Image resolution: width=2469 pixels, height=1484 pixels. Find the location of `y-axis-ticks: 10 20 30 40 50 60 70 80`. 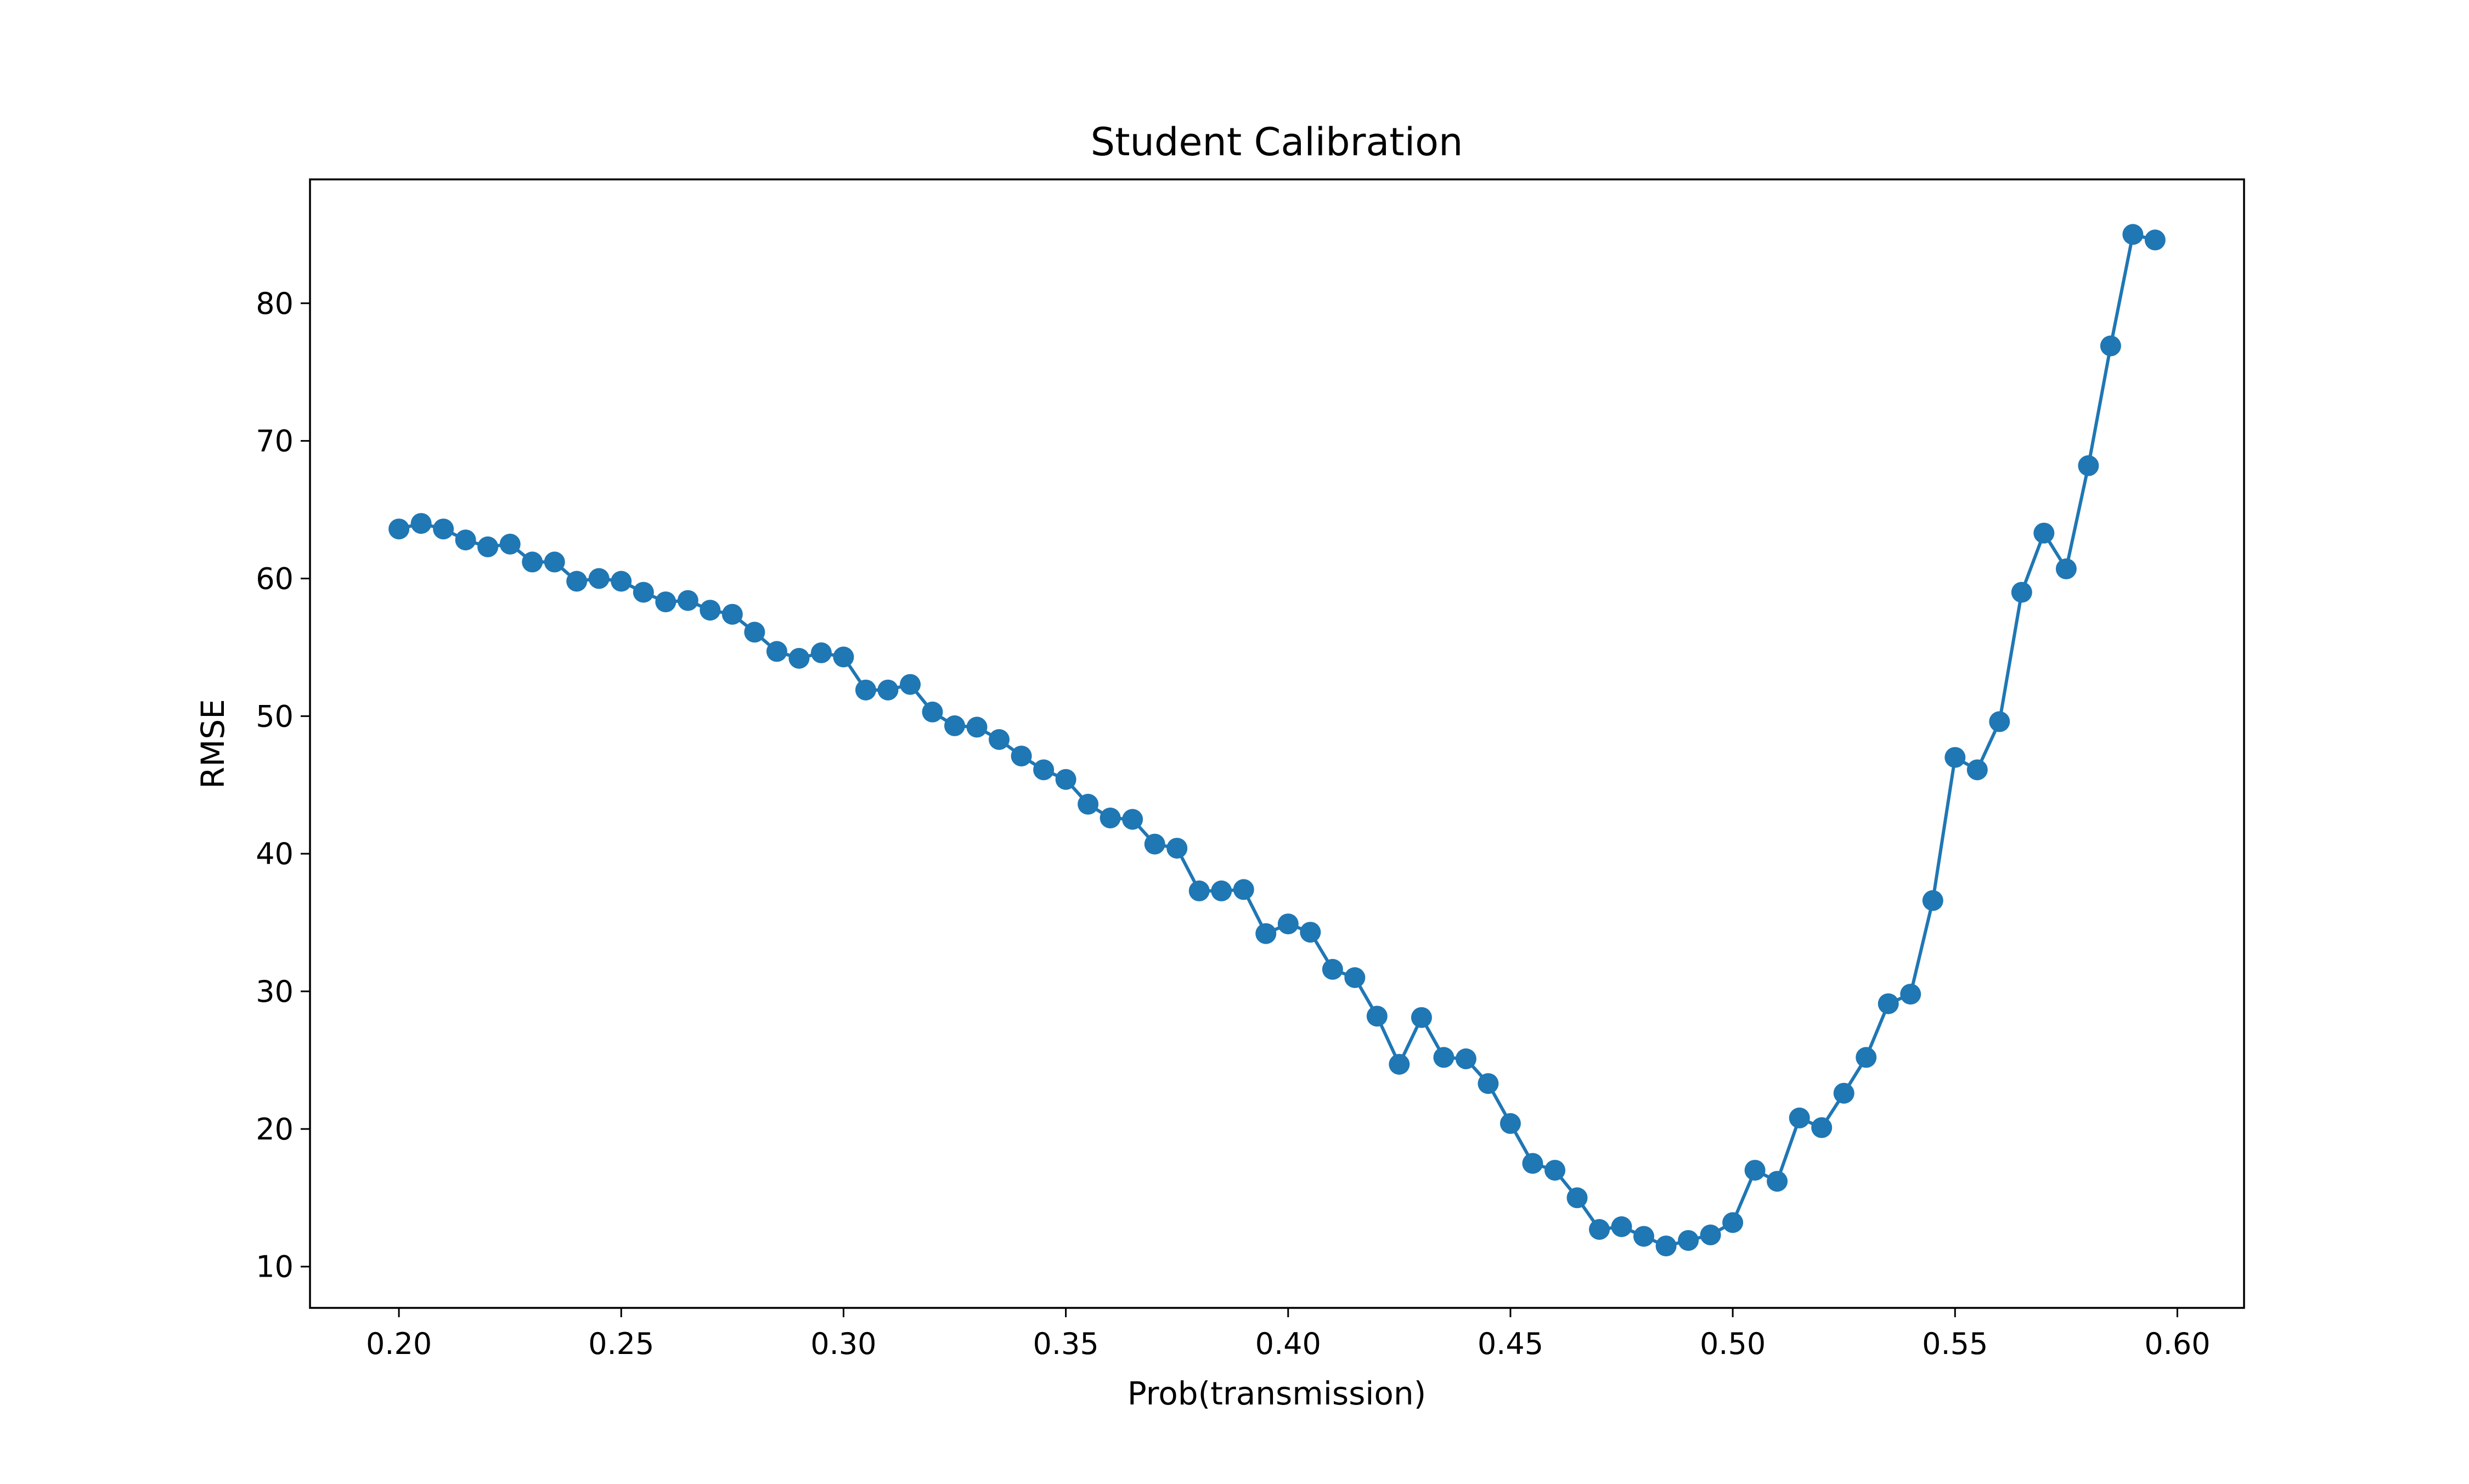

y-axis-ticks: 10 20 30 40 50 60 70 80 is located at coordinates (283, 785).